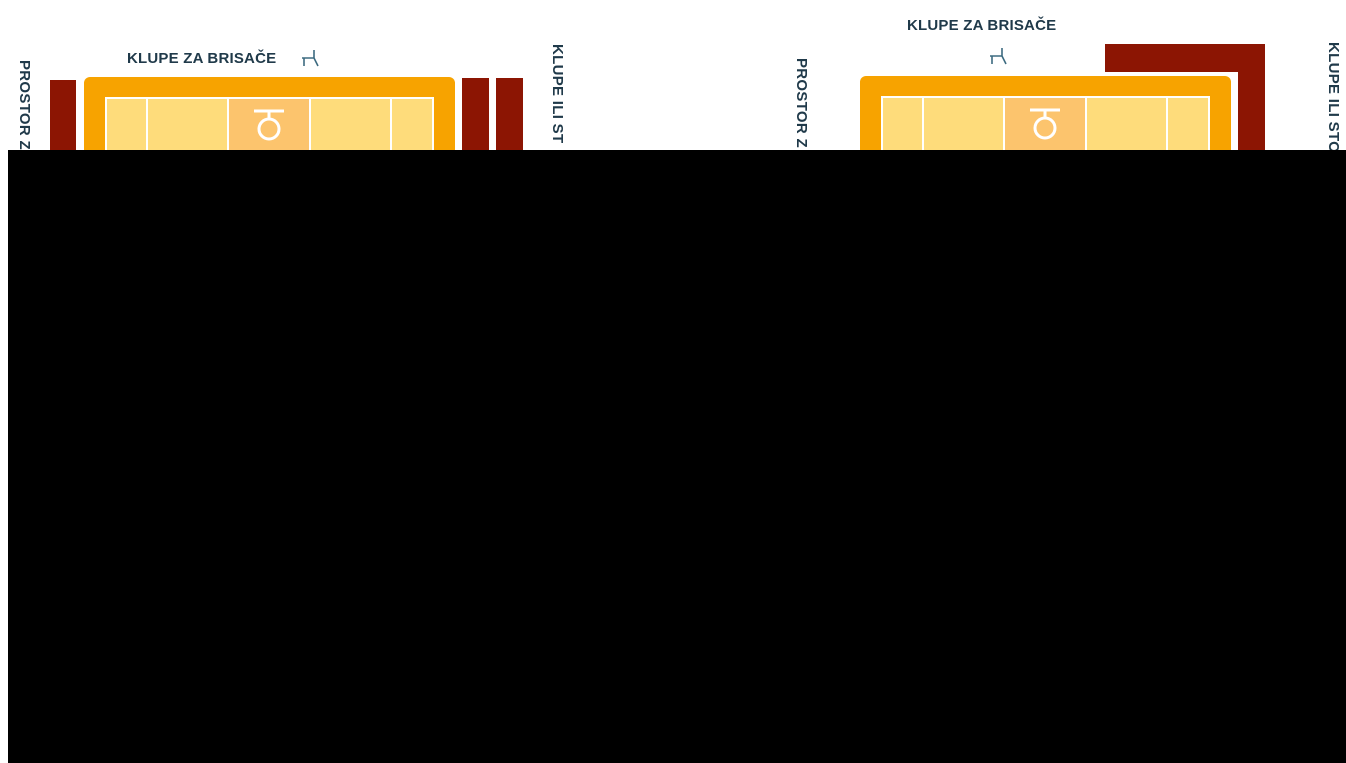  I want to click on side-zone-left, so click(63, 115).